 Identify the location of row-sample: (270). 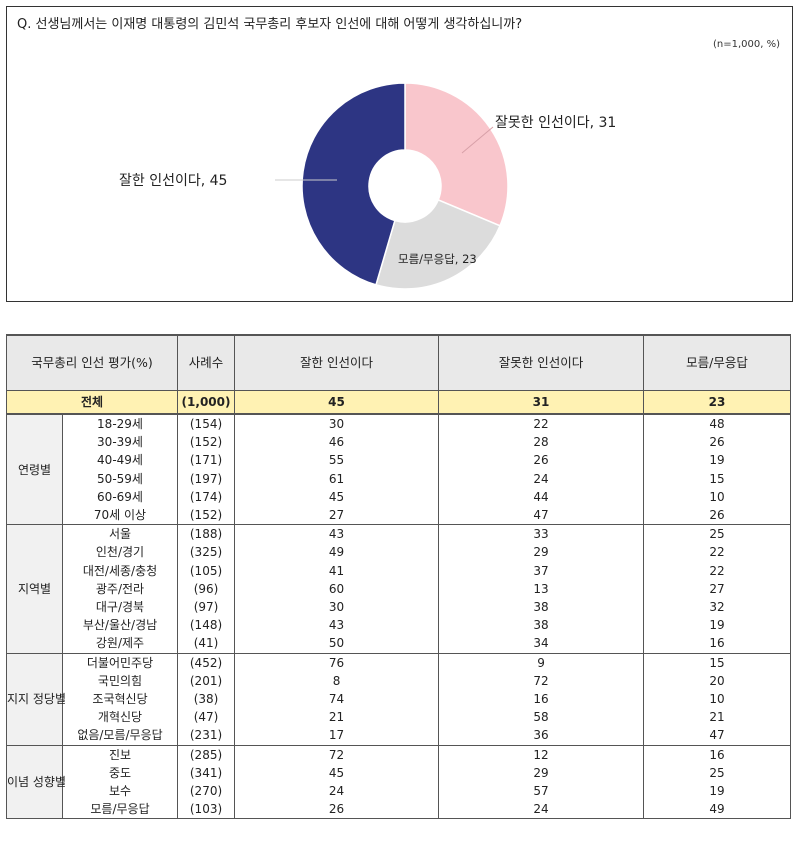
(206, 791).